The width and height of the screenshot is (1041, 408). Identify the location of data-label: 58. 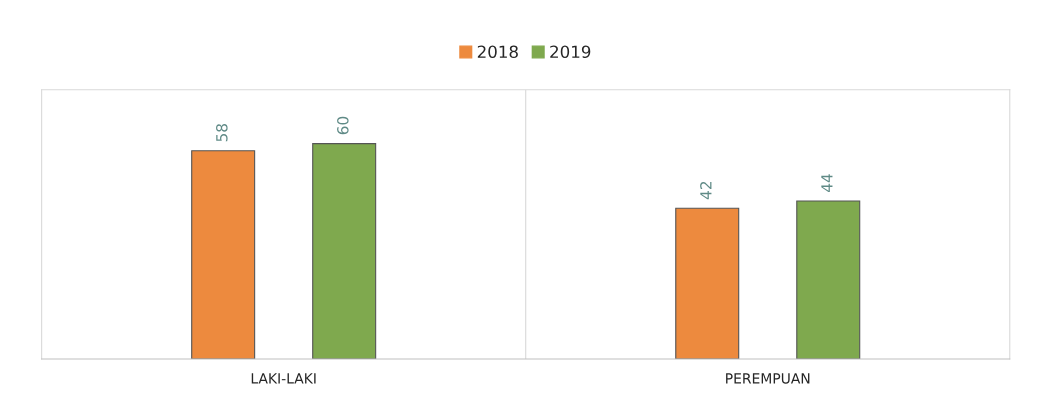
(222, 133).